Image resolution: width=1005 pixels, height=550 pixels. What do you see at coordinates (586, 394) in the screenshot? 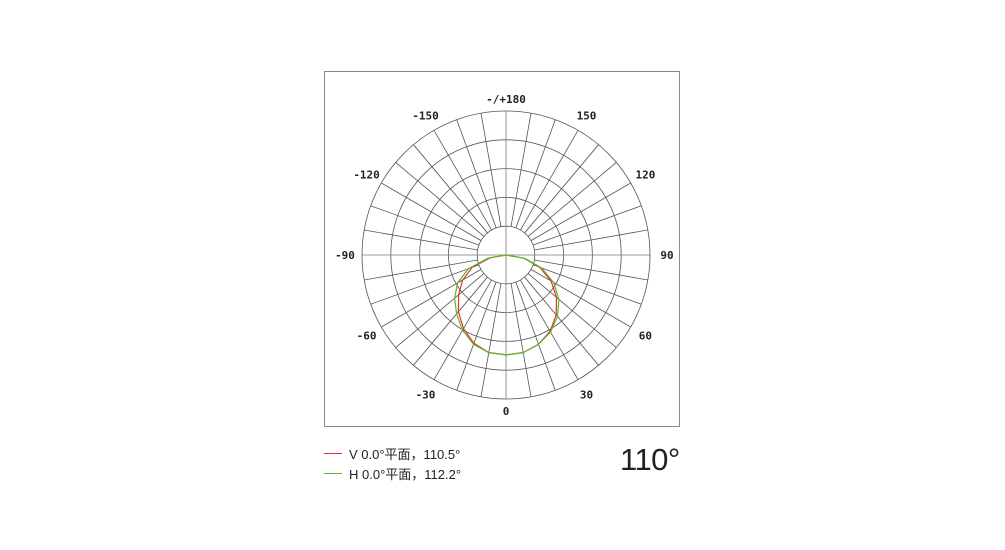
I see `angle-label: 30` at bounding box center [586, 394].